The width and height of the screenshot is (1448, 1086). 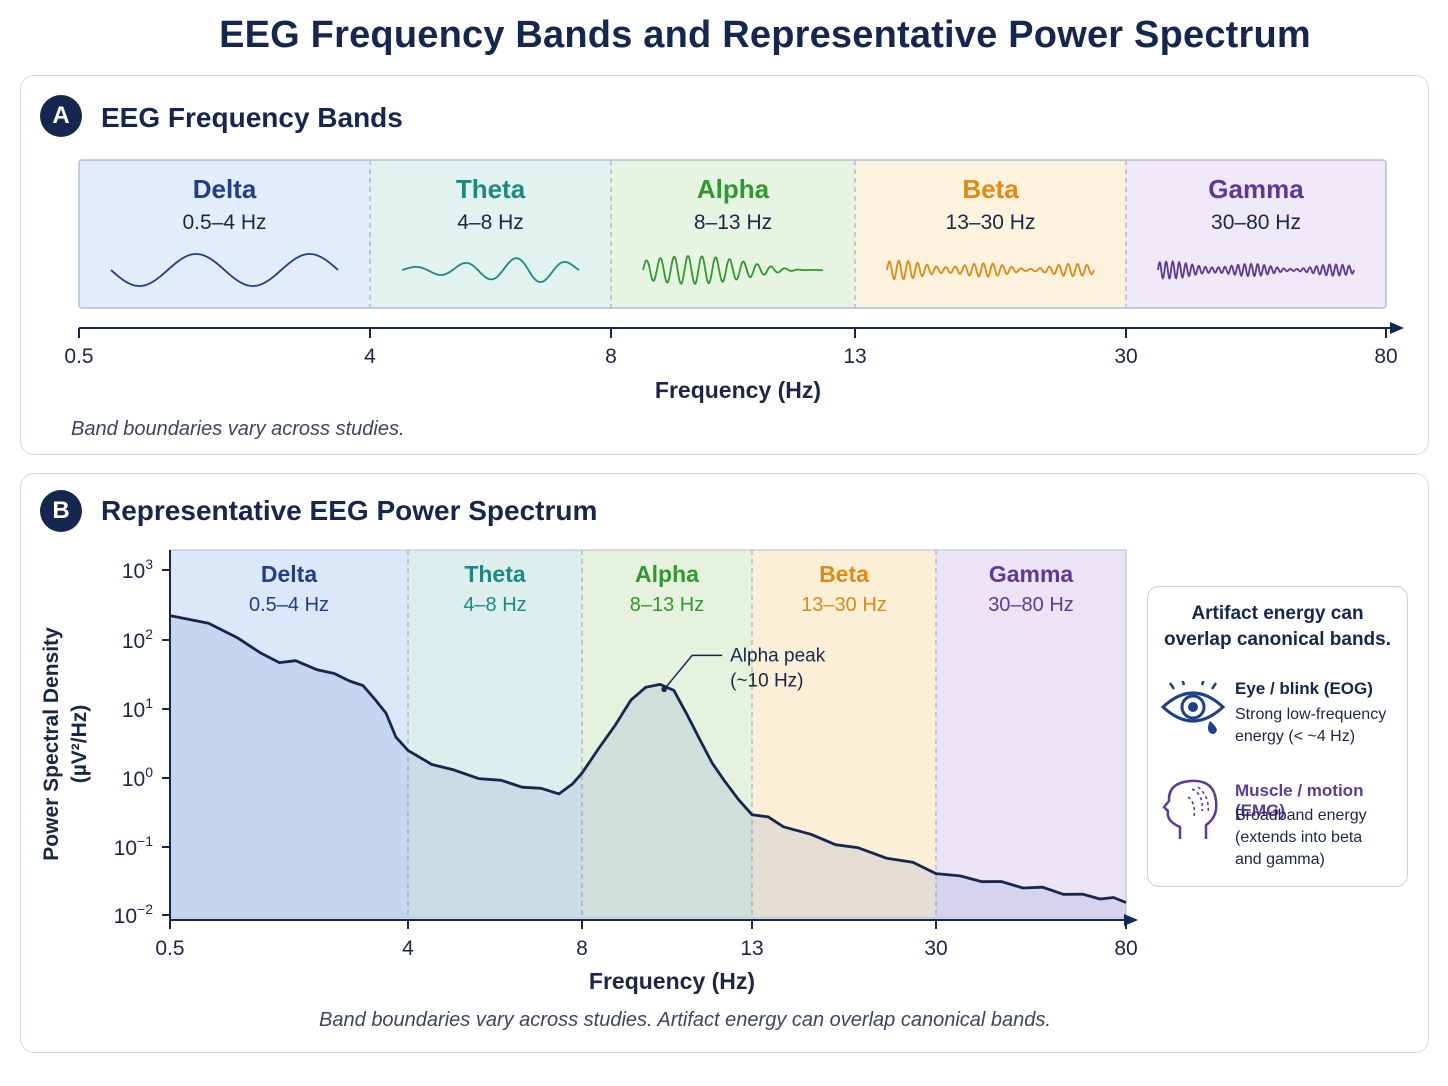 I want to click on spectrum-x-axis-title: Frequency (Hz), so click(x=672, y=981).